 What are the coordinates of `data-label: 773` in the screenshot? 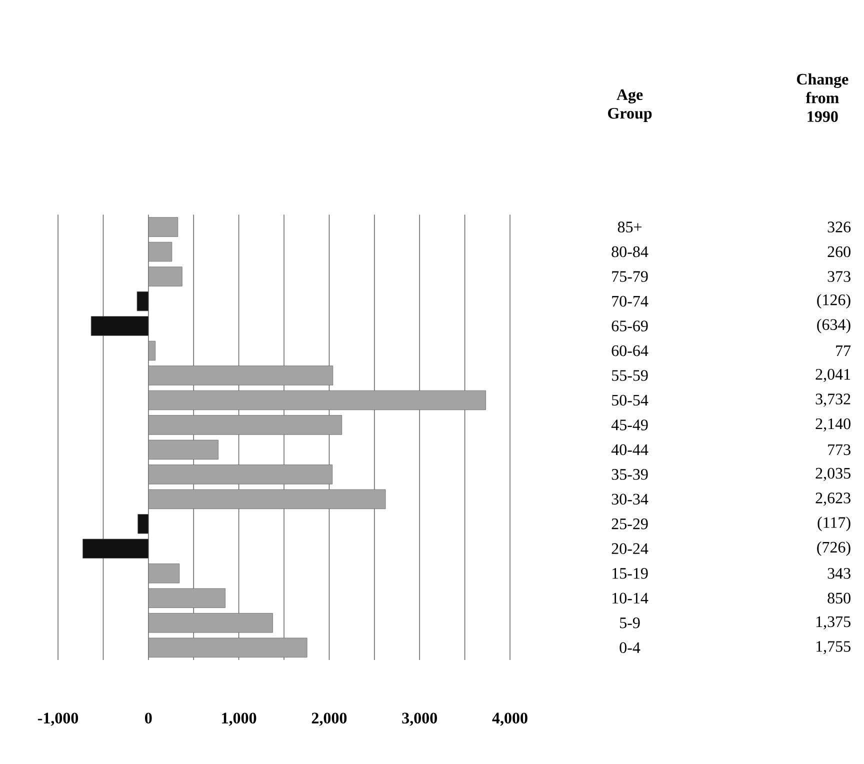 It's located at (839, 450).